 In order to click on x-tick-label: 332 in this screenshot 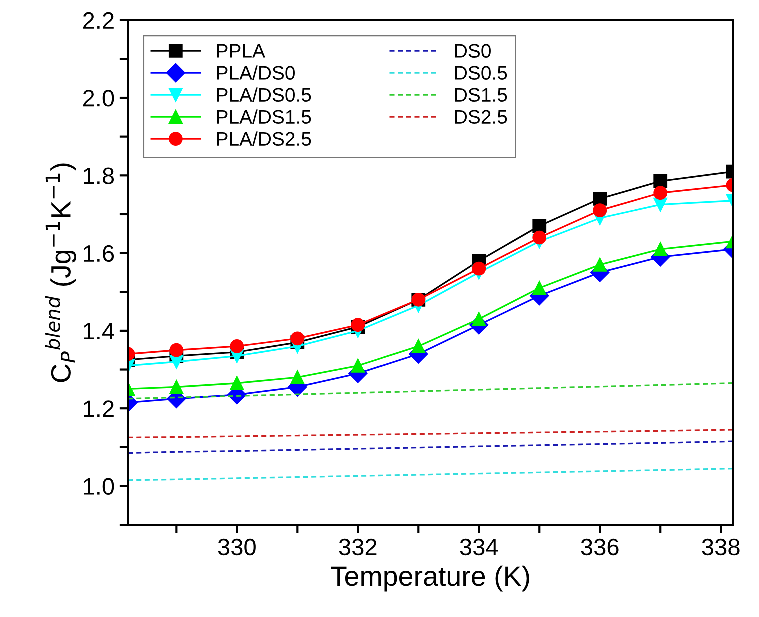, I will do `click(358, 547)`.